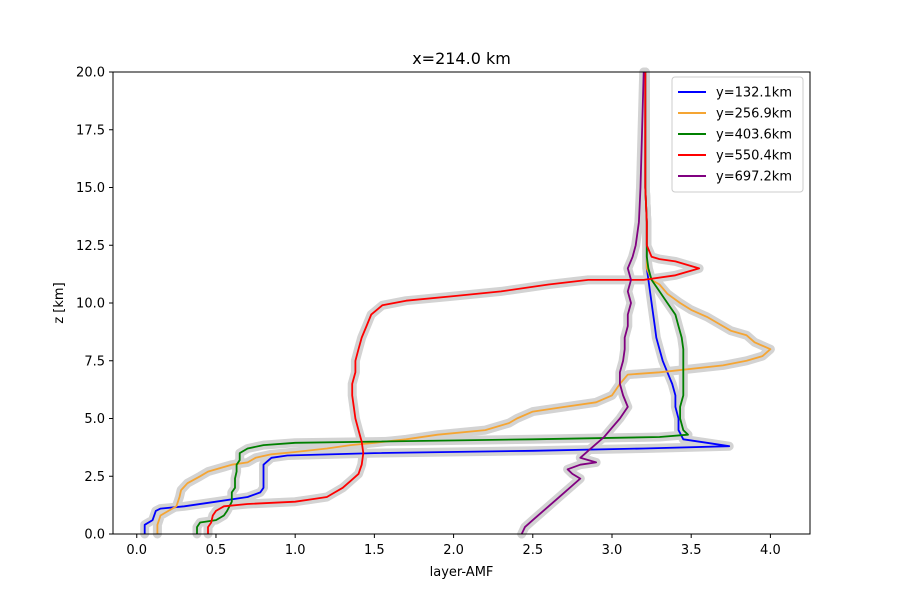 The height and width of the screenshot is (600, 900). I want to click on y-axis-ticks: 0.0 2.5 5.0 7.5 10.0 12.5 15.0 17.5 20.0, so click(94, 304).